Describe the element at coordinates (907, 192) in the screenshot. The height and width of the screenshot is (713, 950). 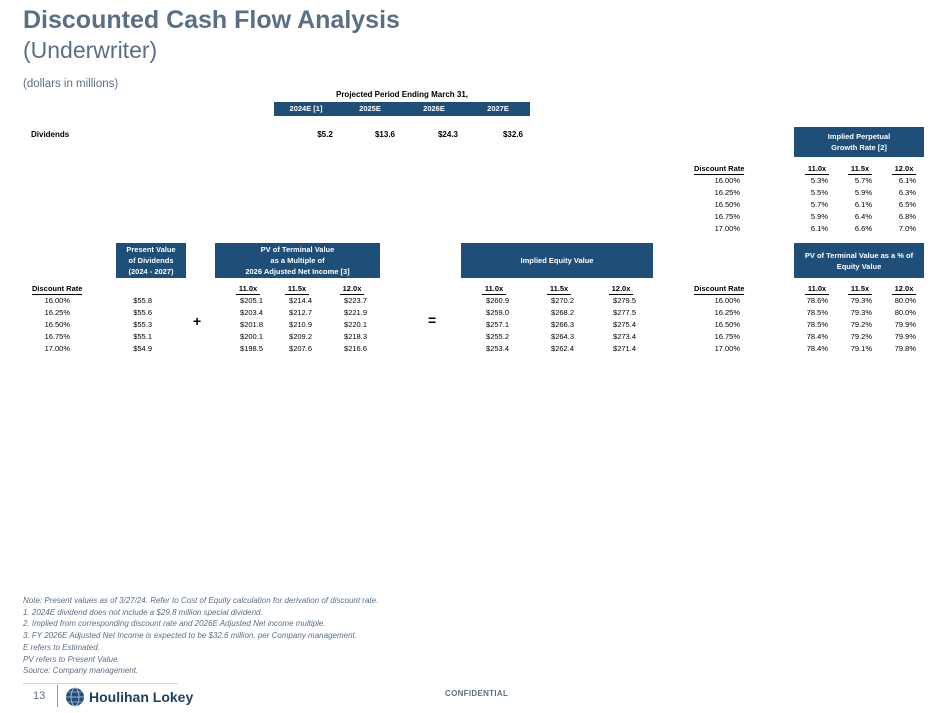
I see `table-cell: 6.3%` at that location.